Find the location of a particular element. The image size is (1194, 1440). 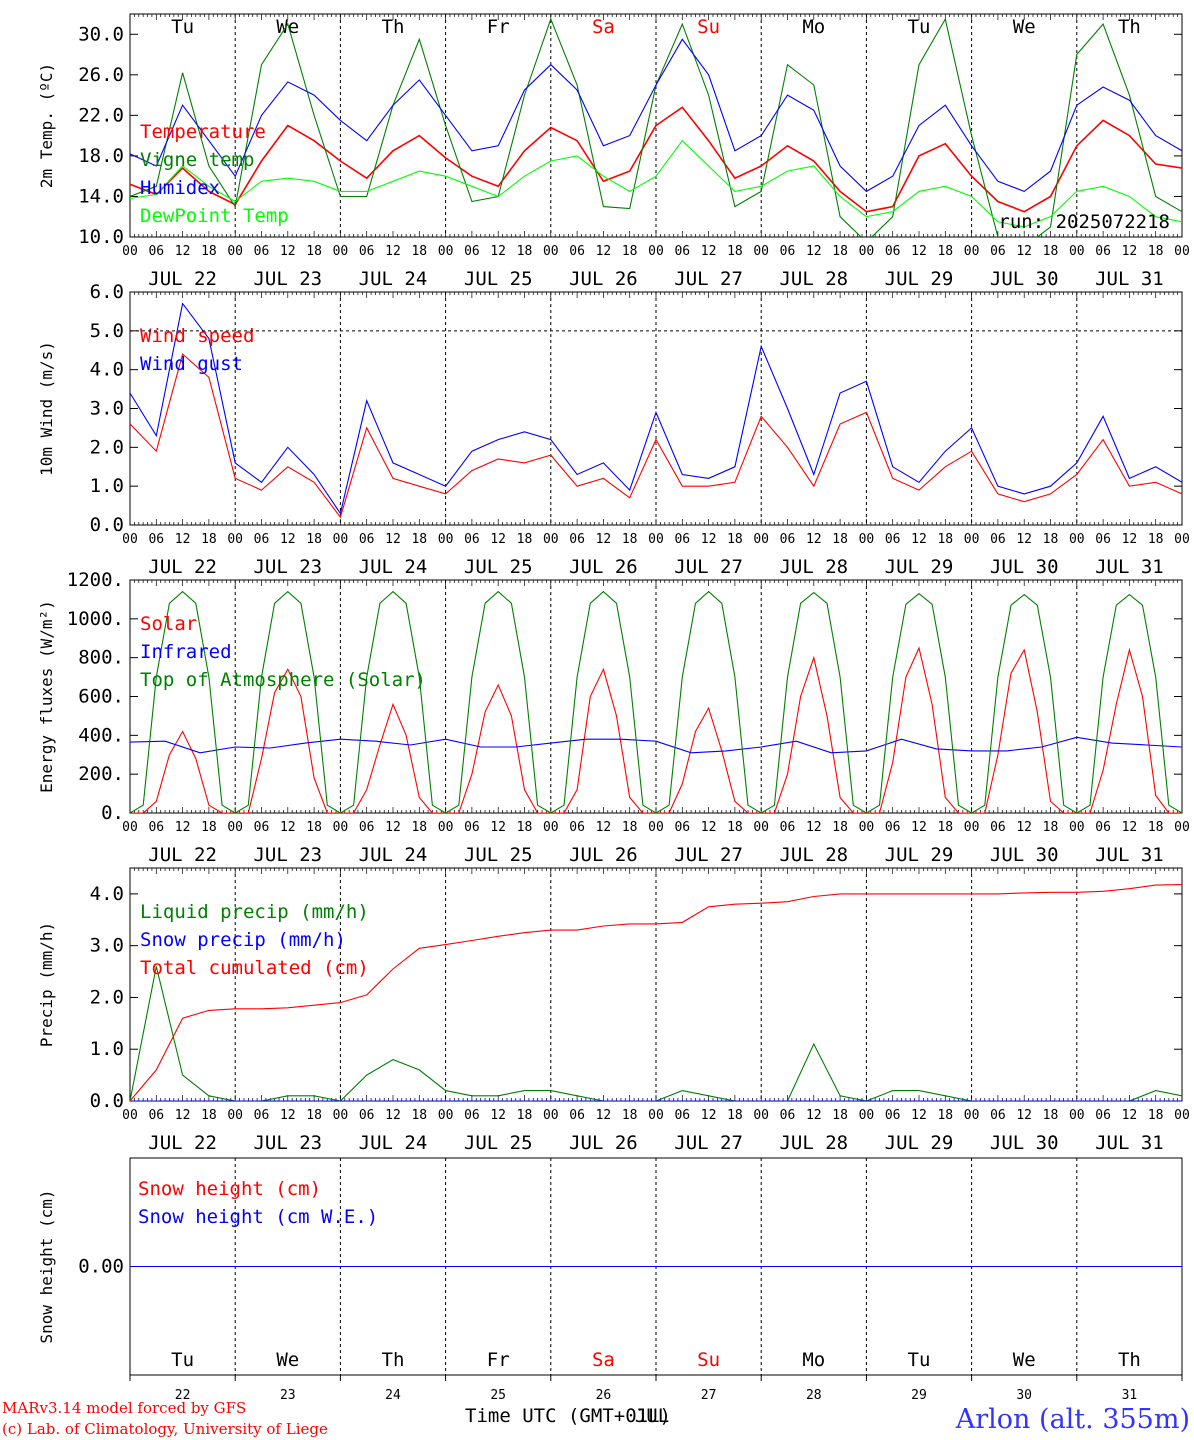

legend-entry: Humidex is located at coordinates (180, 188).